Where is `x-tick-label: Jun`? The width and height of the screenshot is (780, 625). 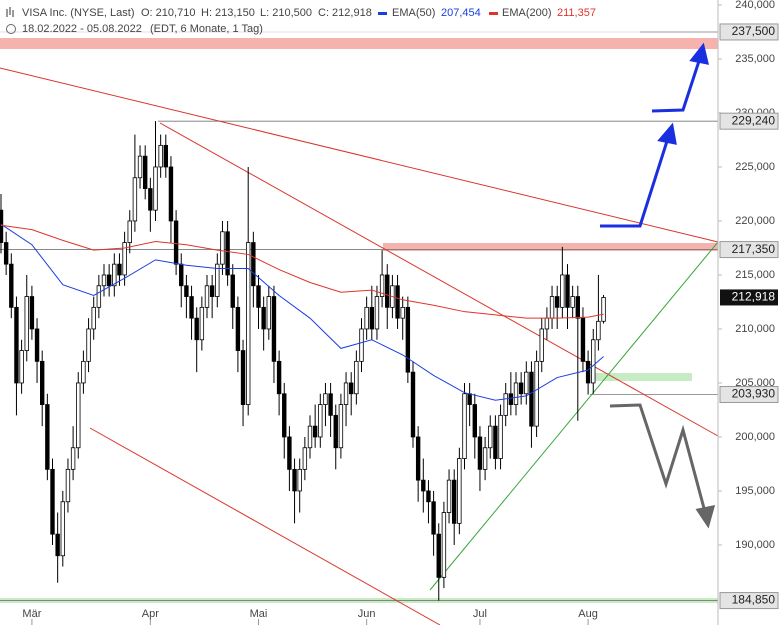 x-tick-label: Jun is located at coordinates (367, 614).